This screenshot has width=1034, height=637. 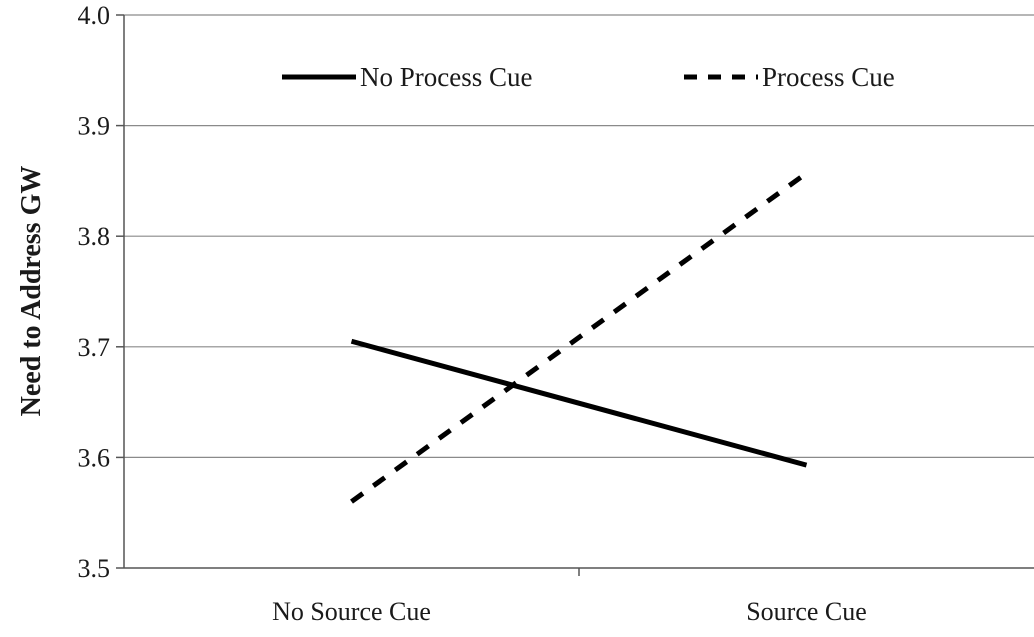 What do you see at coordinates (94, 15) in the screenshot?
I see `y-tick-label: 4.0` at bounding box center [94, 15].